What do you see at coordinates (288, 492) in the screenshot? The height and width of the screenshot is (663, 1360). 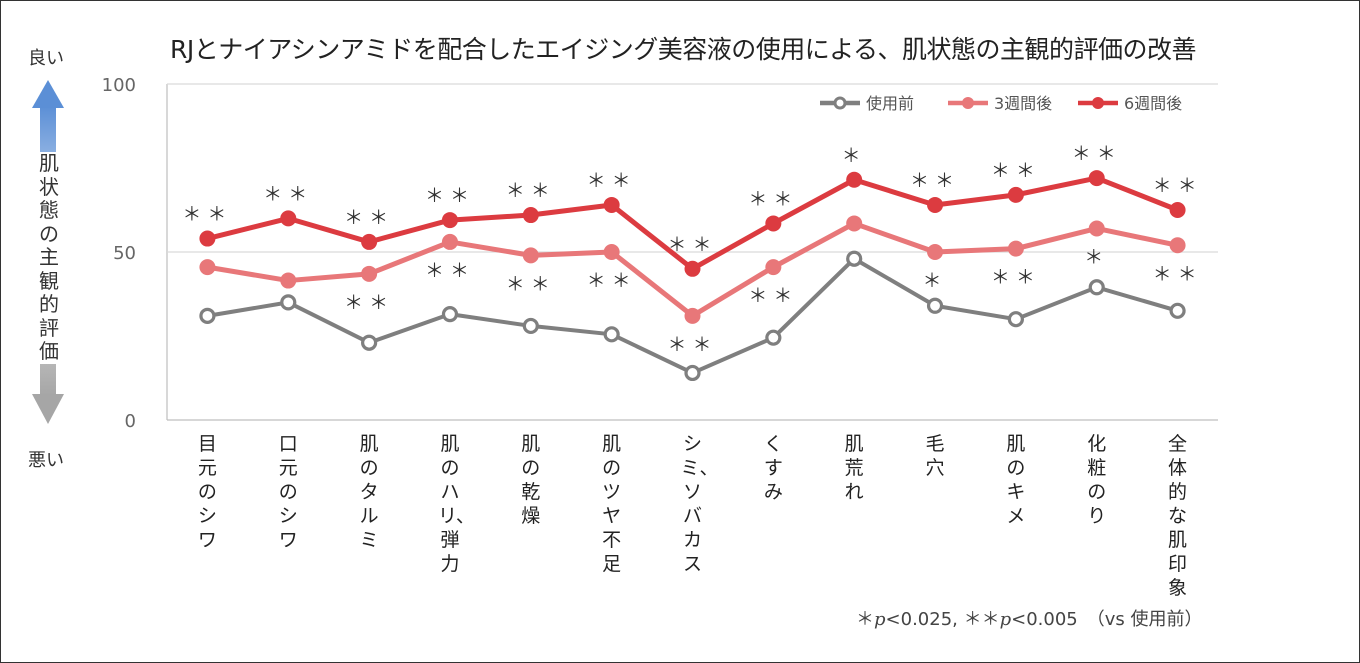 I see `x-tick-label: 口元のシワ` at bounding box center [288, 492].